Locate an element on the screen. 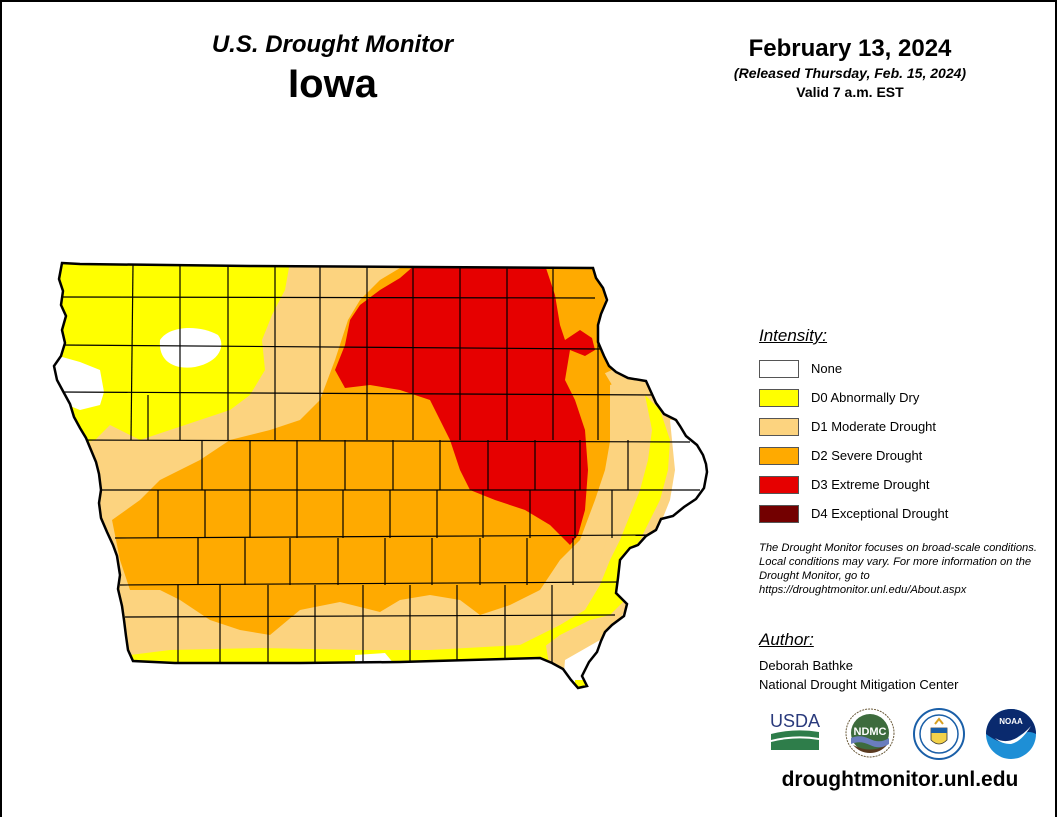 This screenshot has height=817, width=1059. d3-area is located at coordinates (465, 405).